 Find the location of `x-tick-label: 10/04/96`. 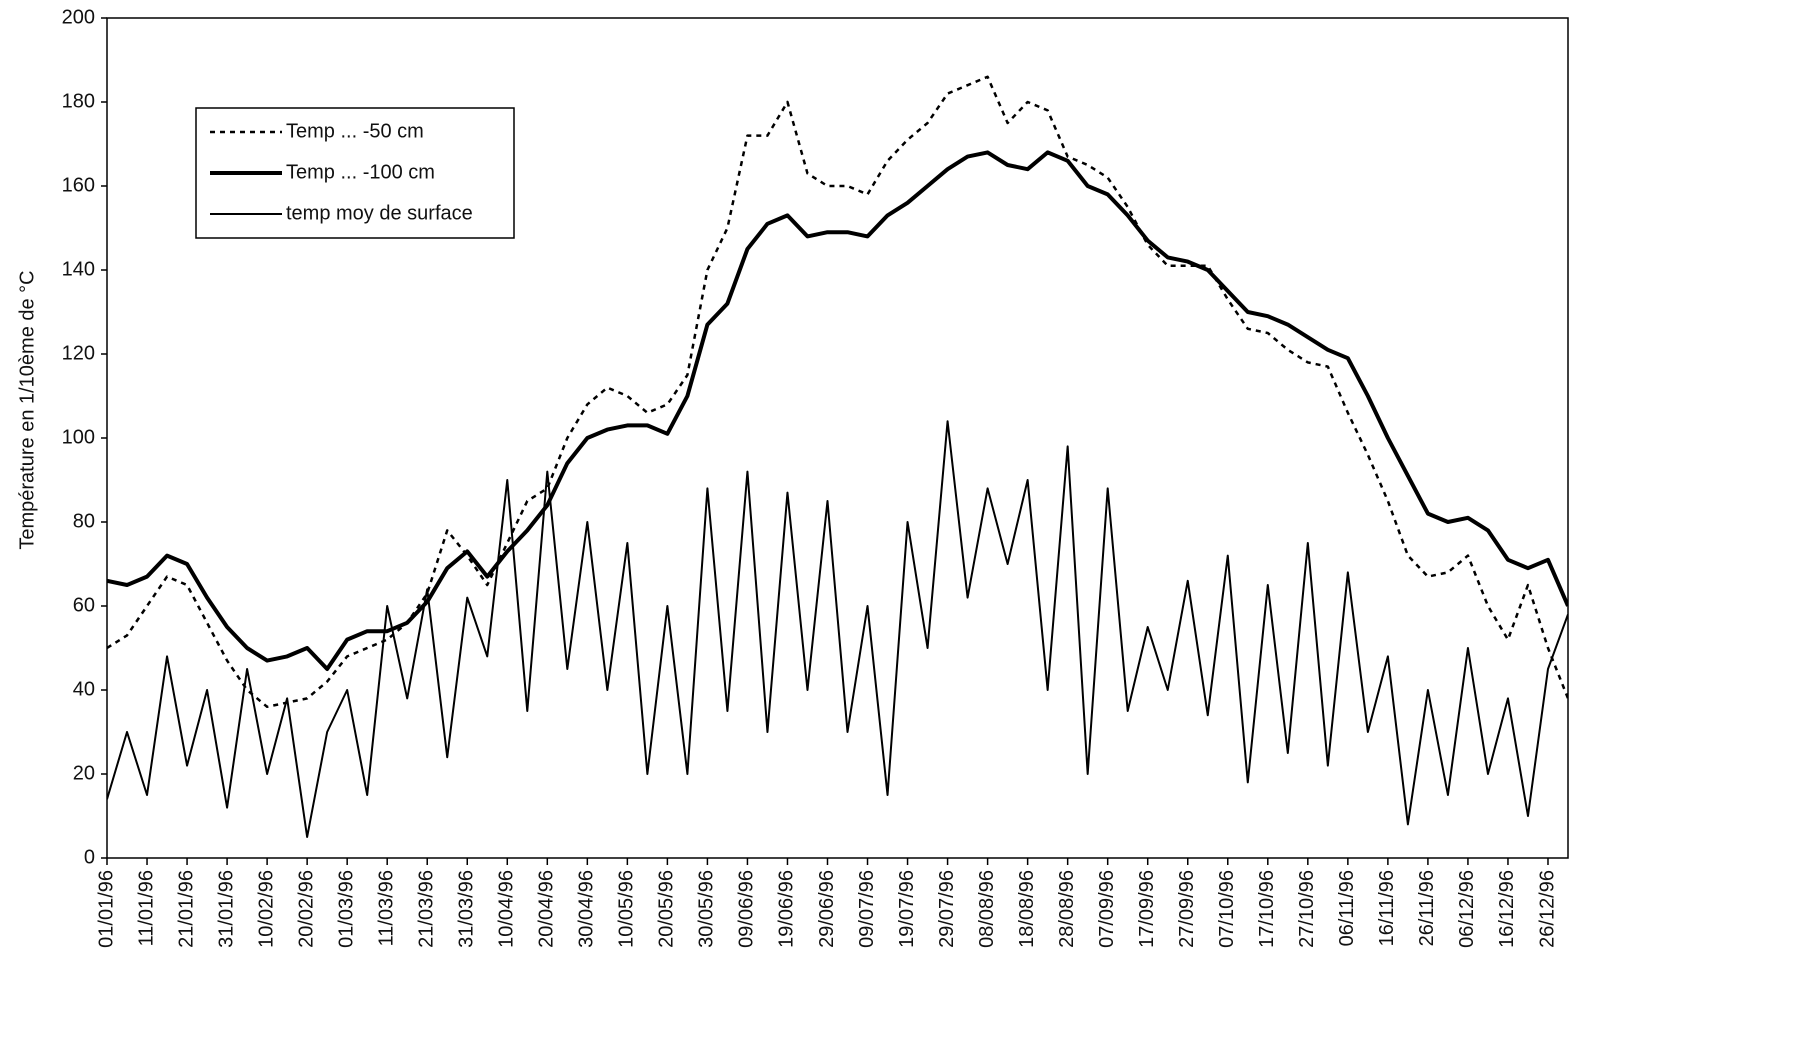

x-tick-label: 10/04/96 is located at coordinates (507, 909).